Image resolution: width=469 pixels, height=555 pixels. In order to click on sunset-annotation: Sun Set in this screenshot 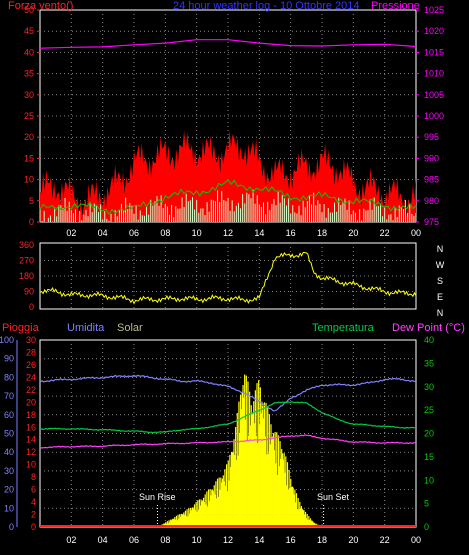, I will do `click(333, 497)`.